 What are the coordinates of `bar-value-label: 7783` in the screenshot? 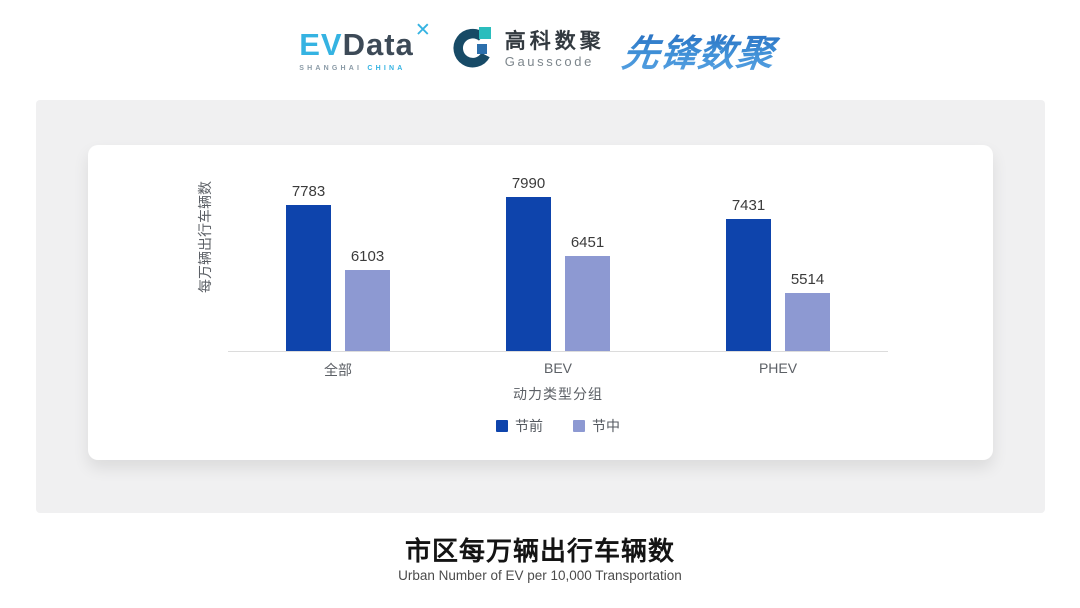 It's located at (308, 191).